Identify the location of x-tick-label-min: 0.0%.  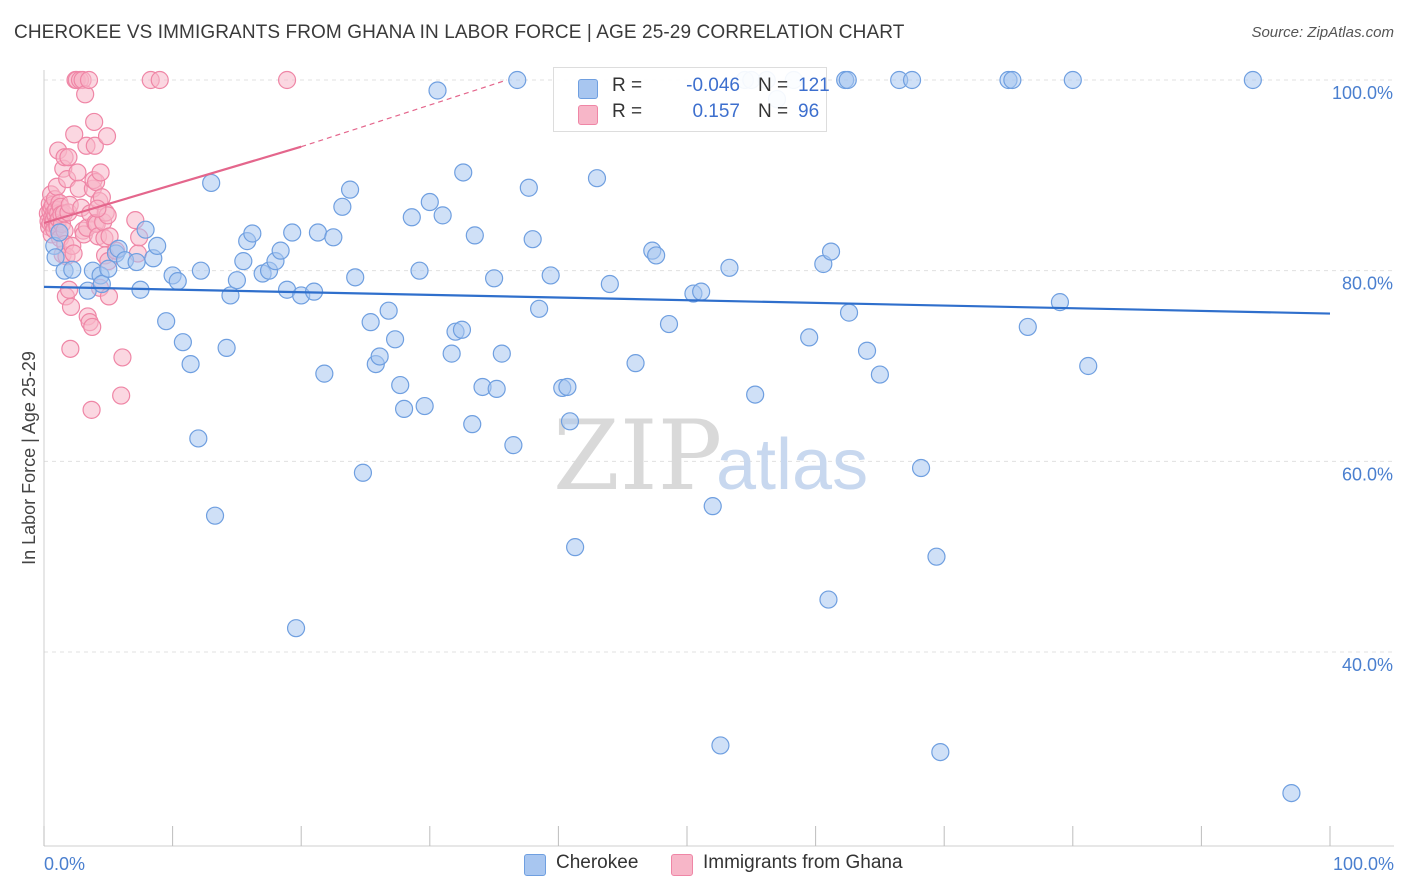
(64, 864).